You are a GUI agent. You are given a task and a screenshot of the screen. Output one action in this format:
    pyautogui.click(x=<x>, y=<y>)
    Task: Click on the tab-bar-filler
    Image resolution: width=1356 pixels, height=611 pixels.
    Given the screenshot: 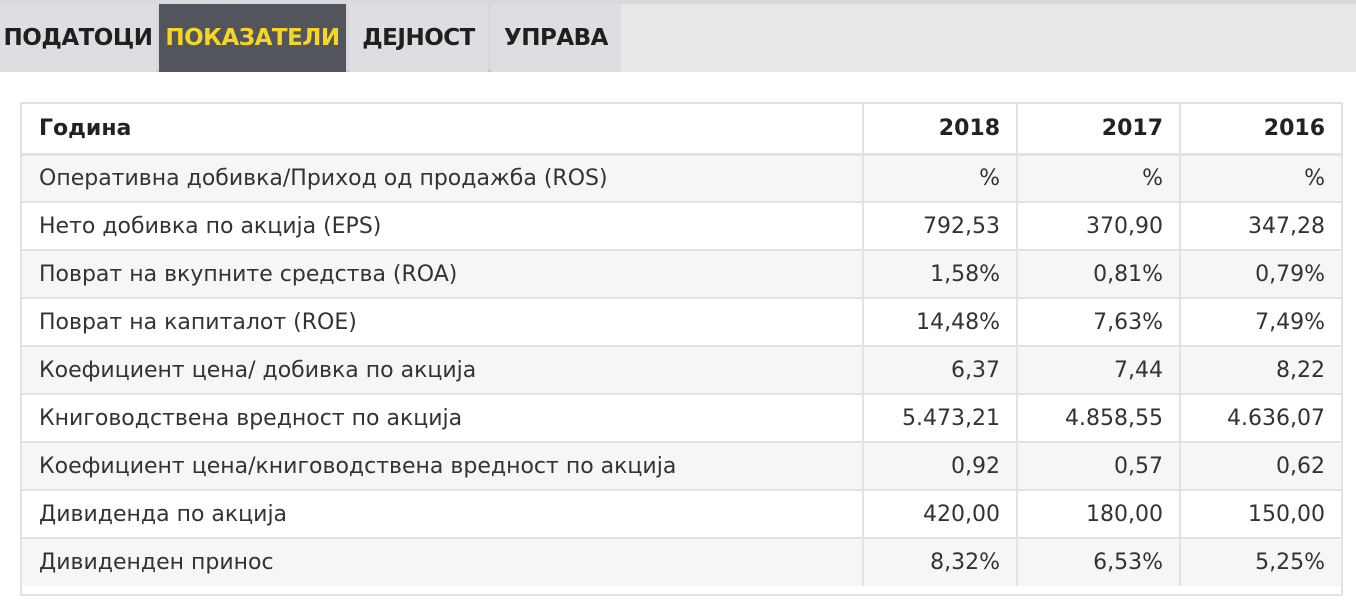 What is the action you would take?
    pyautogui.click(x=988, y=38)
    